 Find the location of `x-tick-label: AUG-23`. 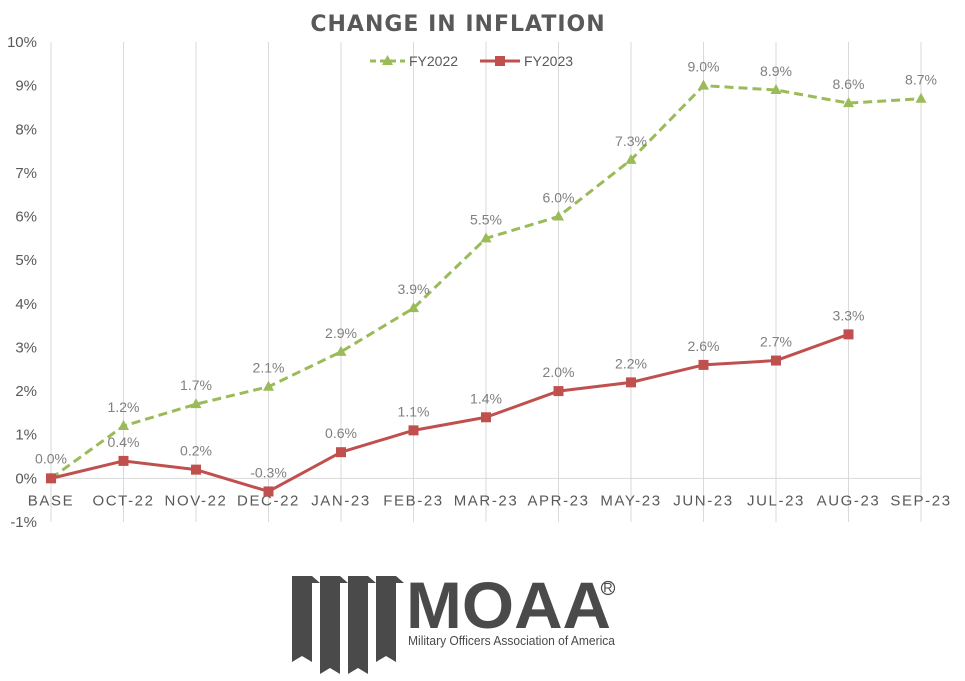

x-tick-label: AUG-23 is located at coordinates (849, 500).